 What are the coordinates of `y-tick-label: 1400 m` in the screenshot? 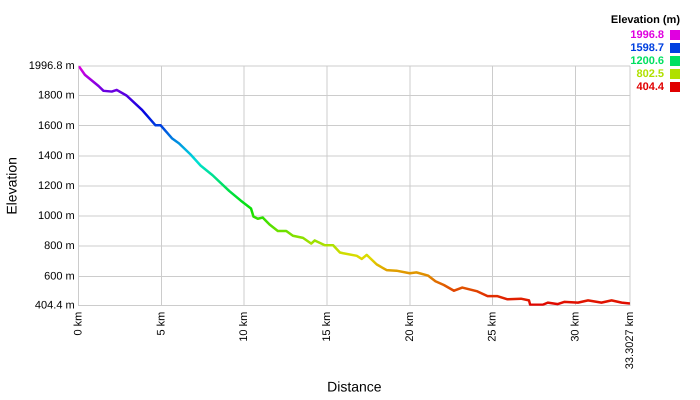 It's located at (56, 156).